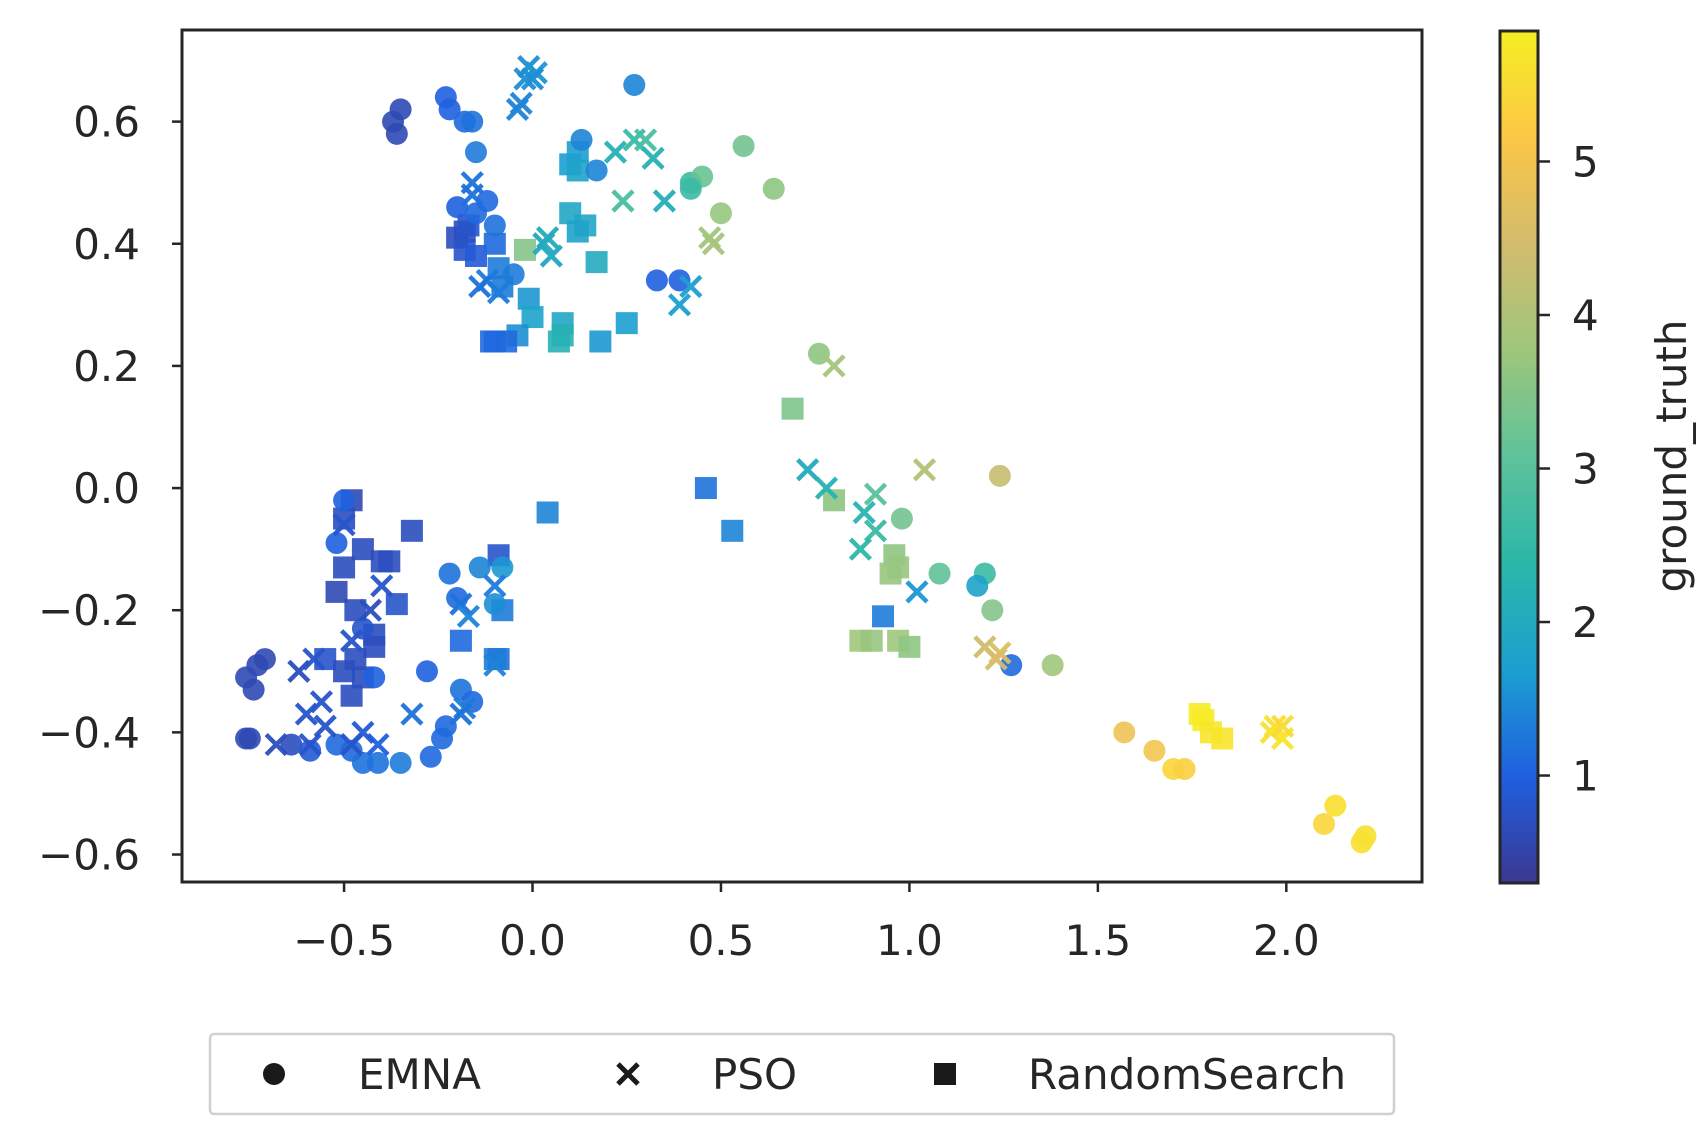  I want to click on legend-item-emna: EMNA, so click(372, 1074).